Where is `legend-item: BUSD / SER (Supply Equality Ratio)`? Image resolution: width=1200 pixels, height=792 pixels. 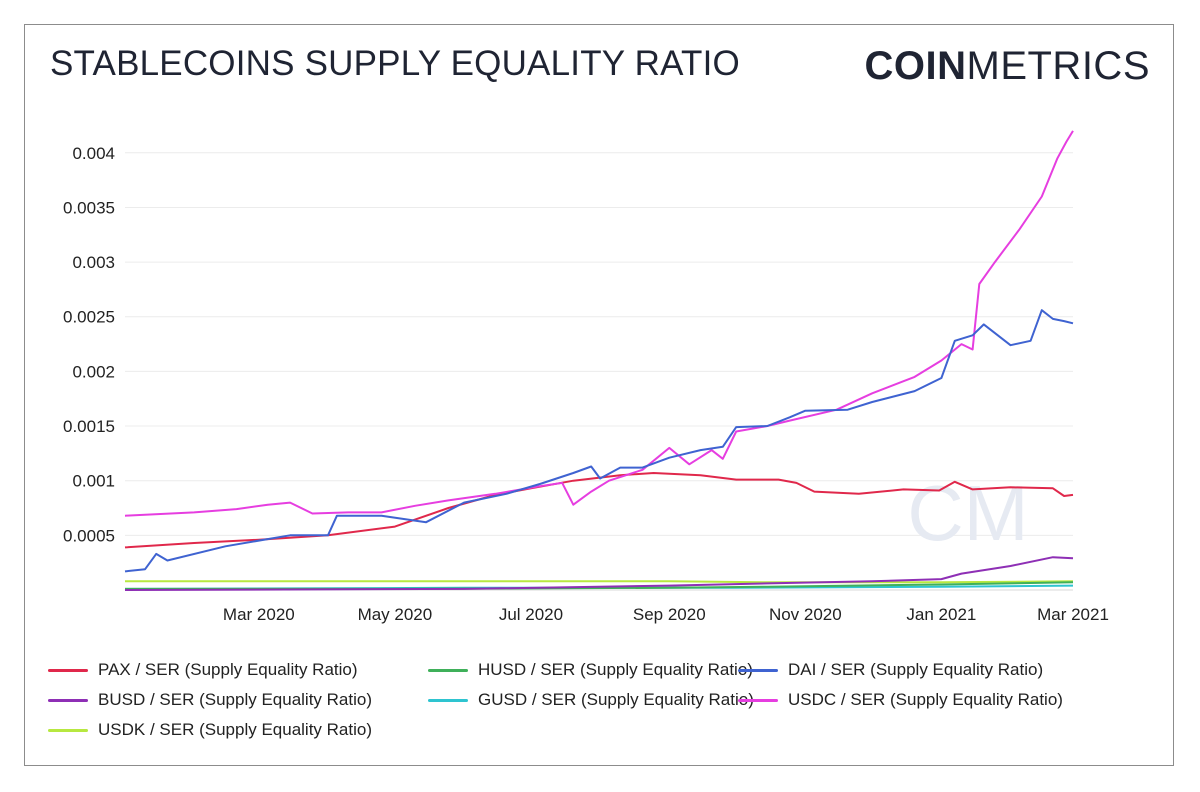
legend-item: BUSD / SER (Supply Equality Ratio) is located at coordinates (210, 700).